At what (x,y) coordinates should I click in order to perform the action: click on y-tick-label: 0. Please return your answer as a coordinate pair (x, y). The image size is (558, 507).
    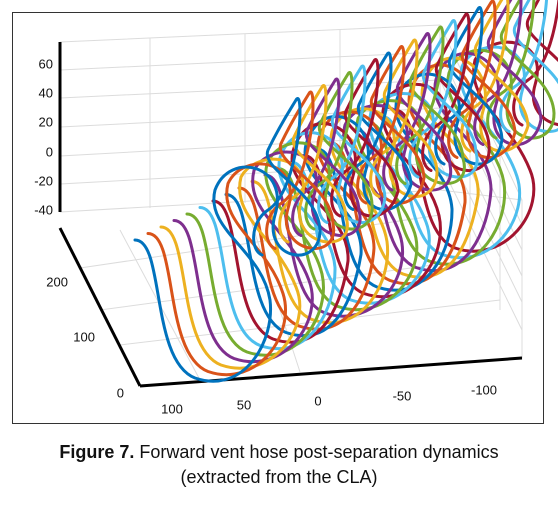
    Looking at the image, I should click on (120, 392).